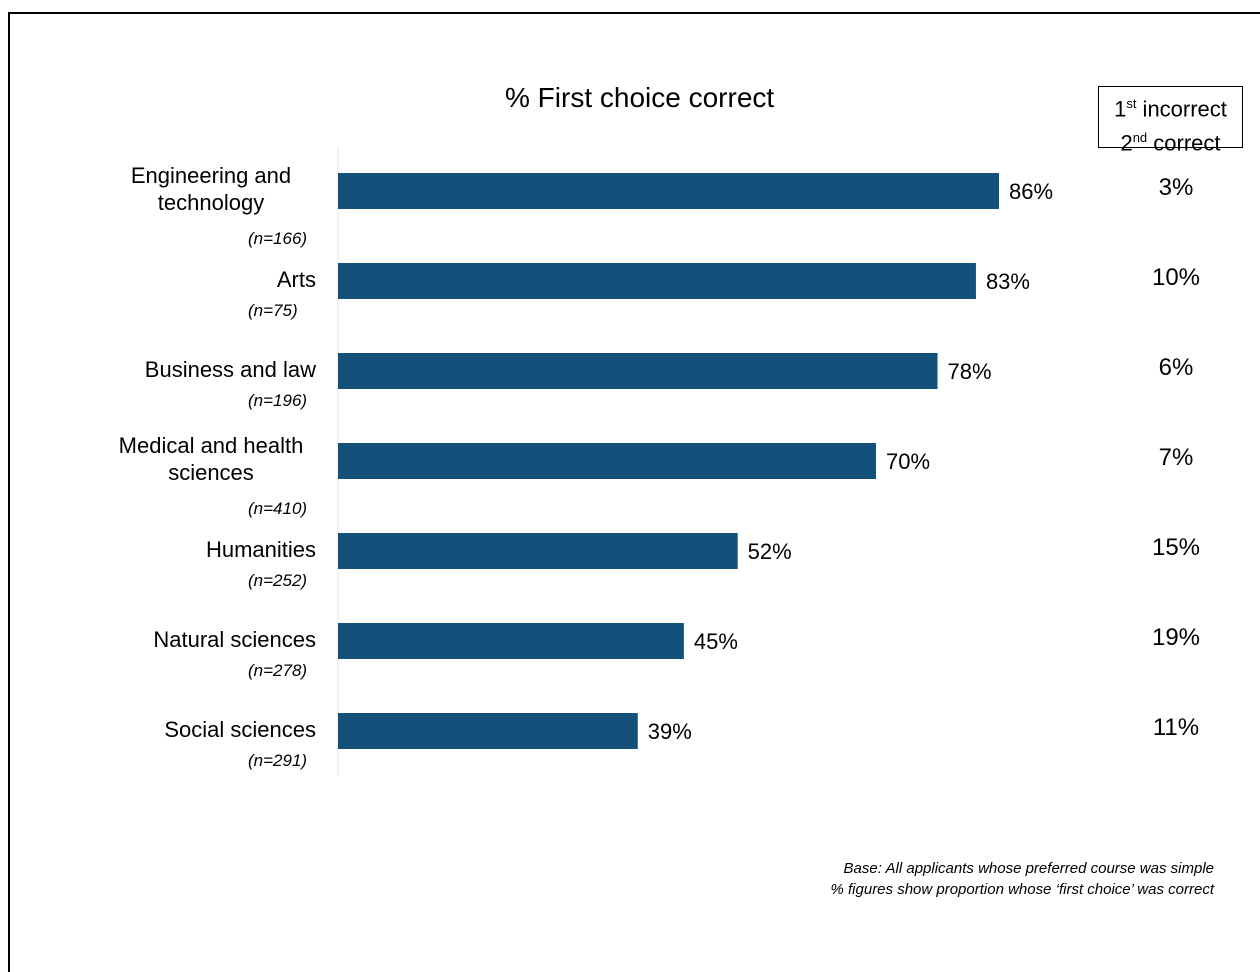 The image size is (1260, 972). Describe the element at coordinates (1176, 187) in the screenshot. I see `second-choice-value: 3%` at that location.